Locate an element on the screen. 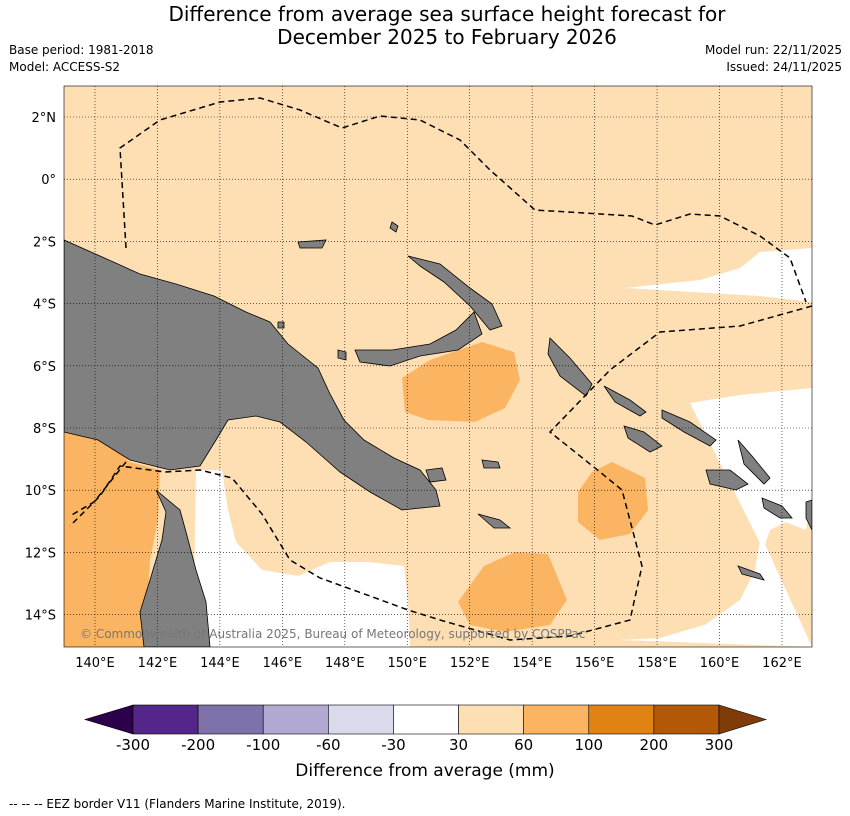  lat-label: 0° is located at coordinates (48, 180).